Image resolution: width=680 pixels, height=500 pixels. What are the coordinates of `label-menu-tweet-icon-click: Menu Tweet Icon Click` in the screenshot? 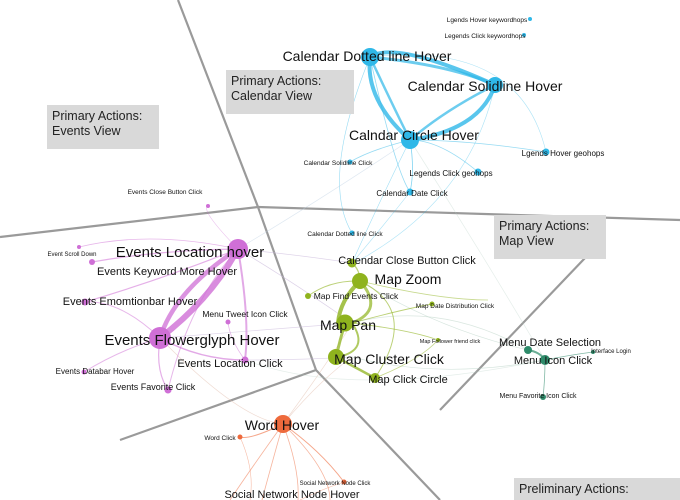 It's located at (245, 314).